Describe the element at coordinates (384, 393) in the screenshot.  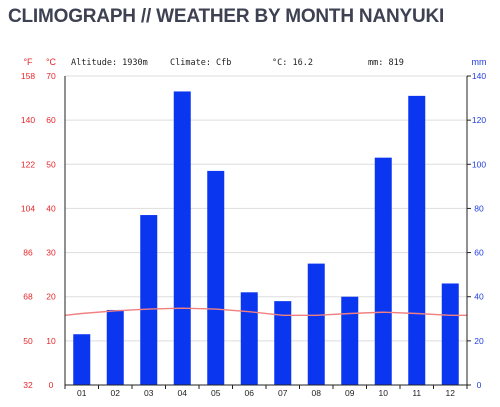
I see `month-tick-label: 10` at that location.